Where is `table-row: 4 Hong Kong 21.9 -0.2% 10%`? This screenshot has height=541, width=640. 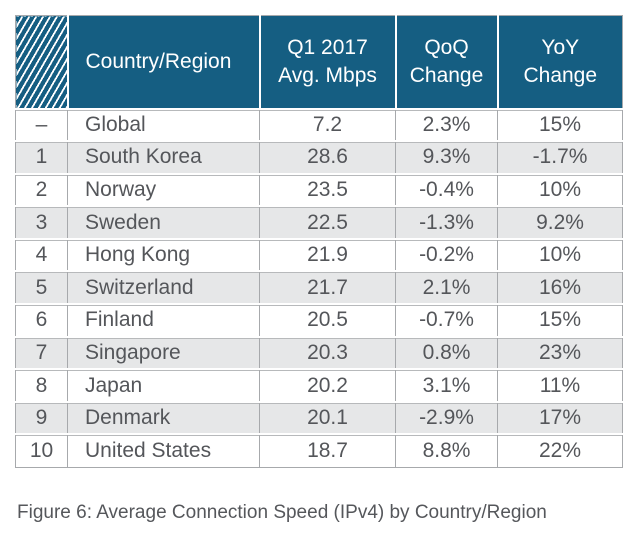 table-row: 4 Hong Kong 21.9 -0.2% 10% is located at coordinates (319, 254).